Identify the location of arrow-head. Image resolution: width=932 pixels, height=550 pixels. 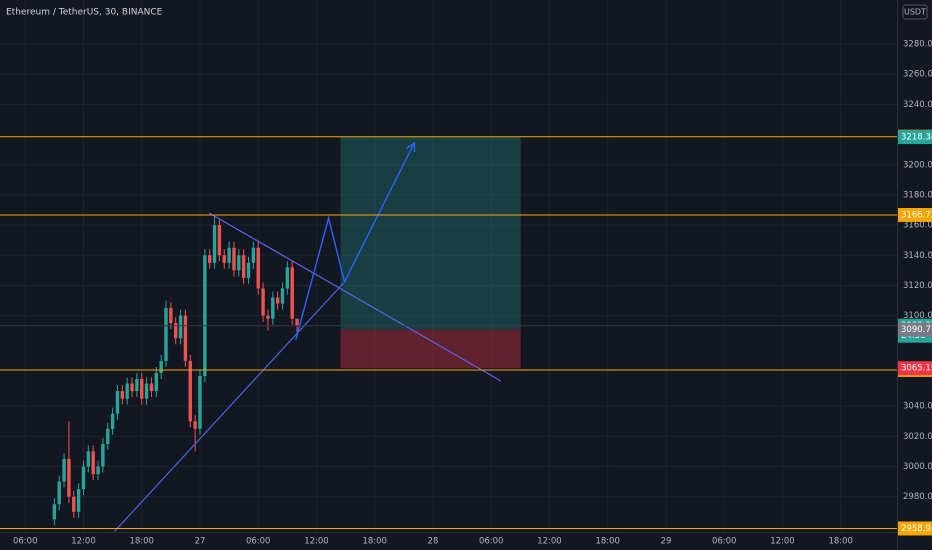
(411, 147).